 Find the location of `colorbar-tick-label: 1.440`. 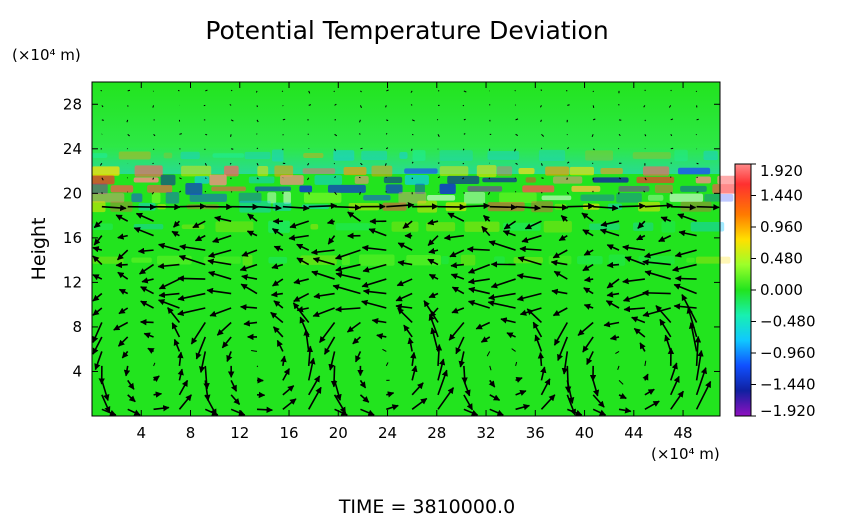

colorbar-tick-label: 1.440 is located at coordinates (781, 196).